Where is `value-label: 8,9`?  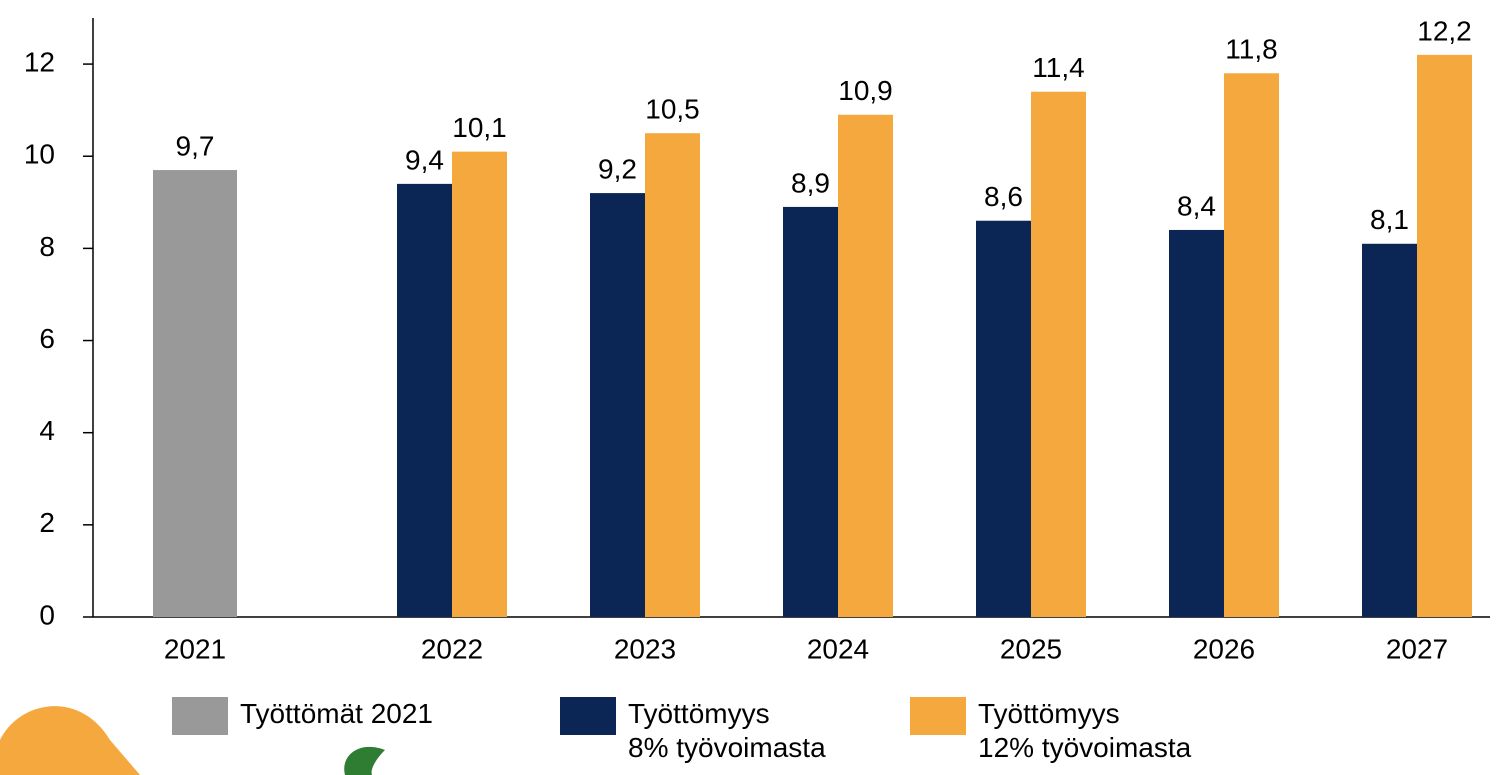 value-label: 8,9 is located at coordinates (810, 182).